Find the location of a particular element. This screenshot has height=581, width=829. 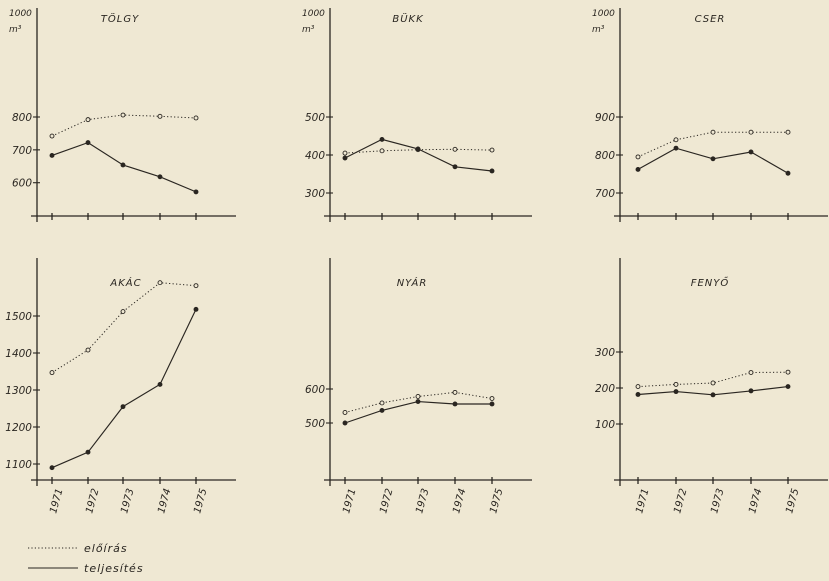

panel-title: NYÁR is located at coordinates (412, 282).